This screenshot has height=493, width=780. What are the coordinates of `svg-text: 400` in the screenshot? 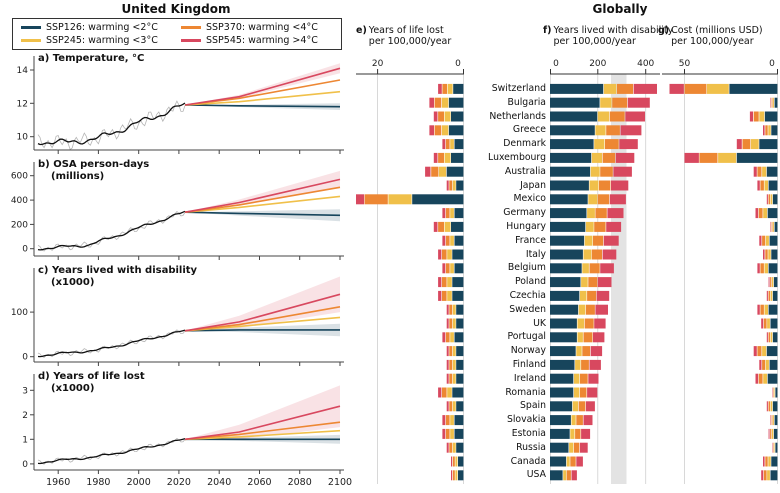 It's located at (19, 201).